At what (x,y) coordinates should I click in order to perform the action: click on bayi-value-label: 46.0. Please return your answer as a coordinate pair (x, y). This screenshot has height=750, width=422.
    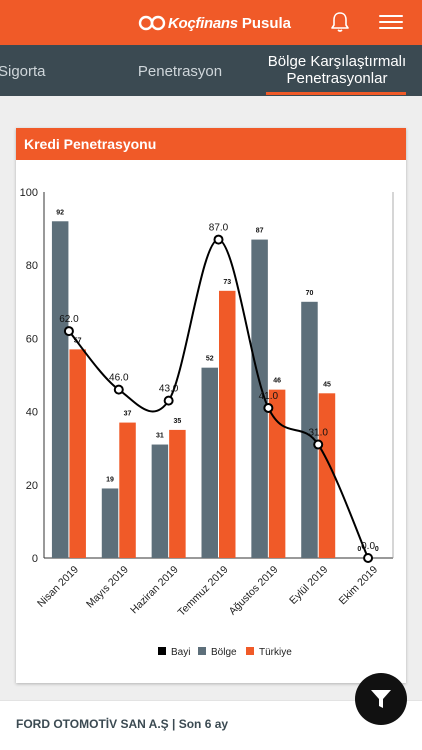
    Looking at the image, I should click on (119, 378).